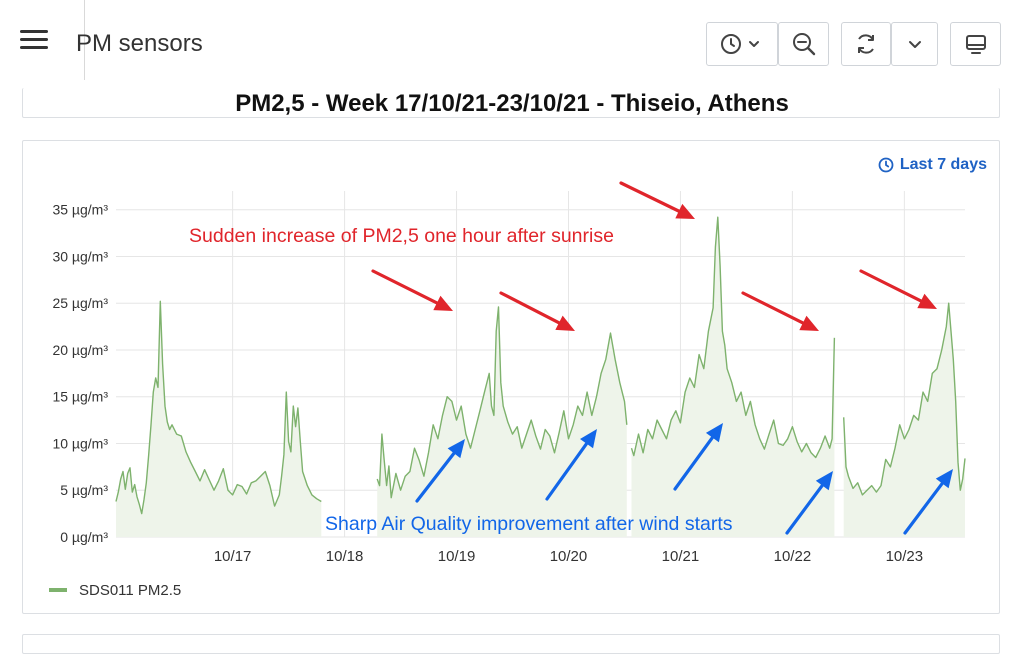  I want to click on x-tick-label: 10/20, so click(569, 556).